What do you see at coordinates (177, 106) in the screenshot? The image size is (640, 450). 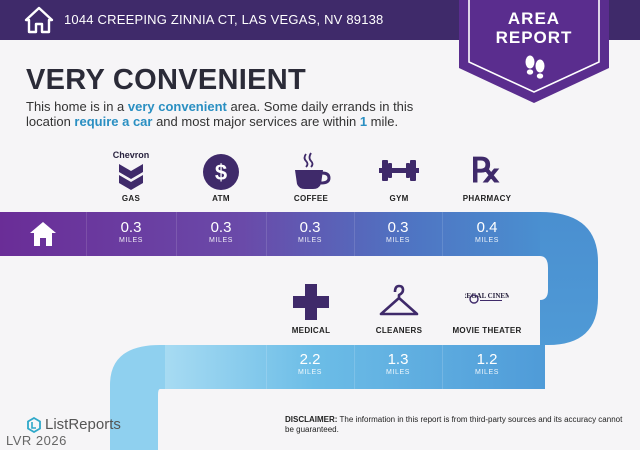 I see `desc-highlight-1: very convenient` at bounding box center [177, 106].